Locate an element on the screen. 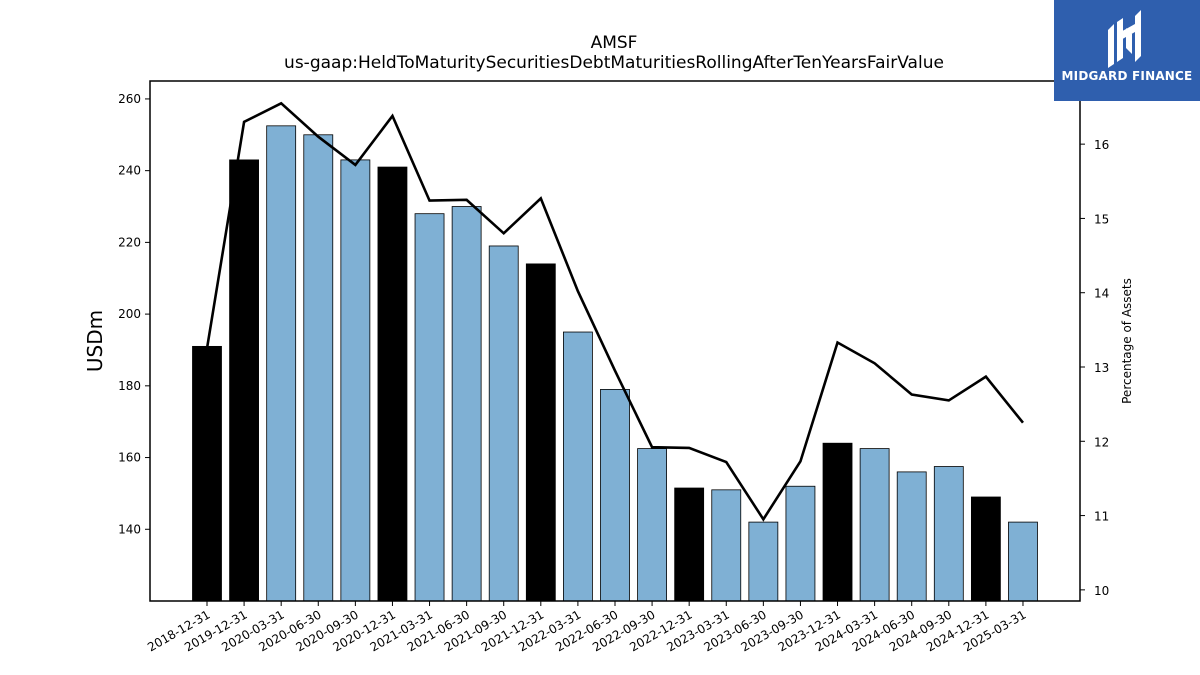 The height and width of the screenshot is (675, 1200). y2-tick-label: 11 is located at coordinates (1101, 517).